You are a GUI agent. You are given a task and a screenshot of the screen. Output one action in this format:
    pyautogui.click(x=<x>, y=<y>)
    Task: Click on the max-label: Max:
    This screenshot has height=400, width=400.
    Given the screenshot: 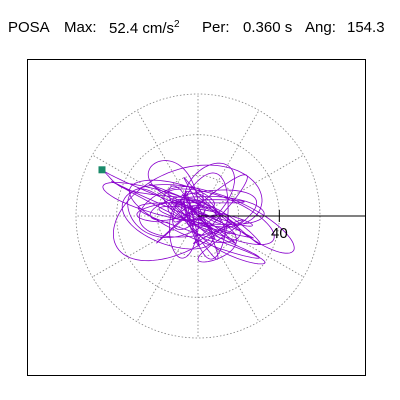 What is the action you would take?
    pyautogui.click(x=80, y=27)
    